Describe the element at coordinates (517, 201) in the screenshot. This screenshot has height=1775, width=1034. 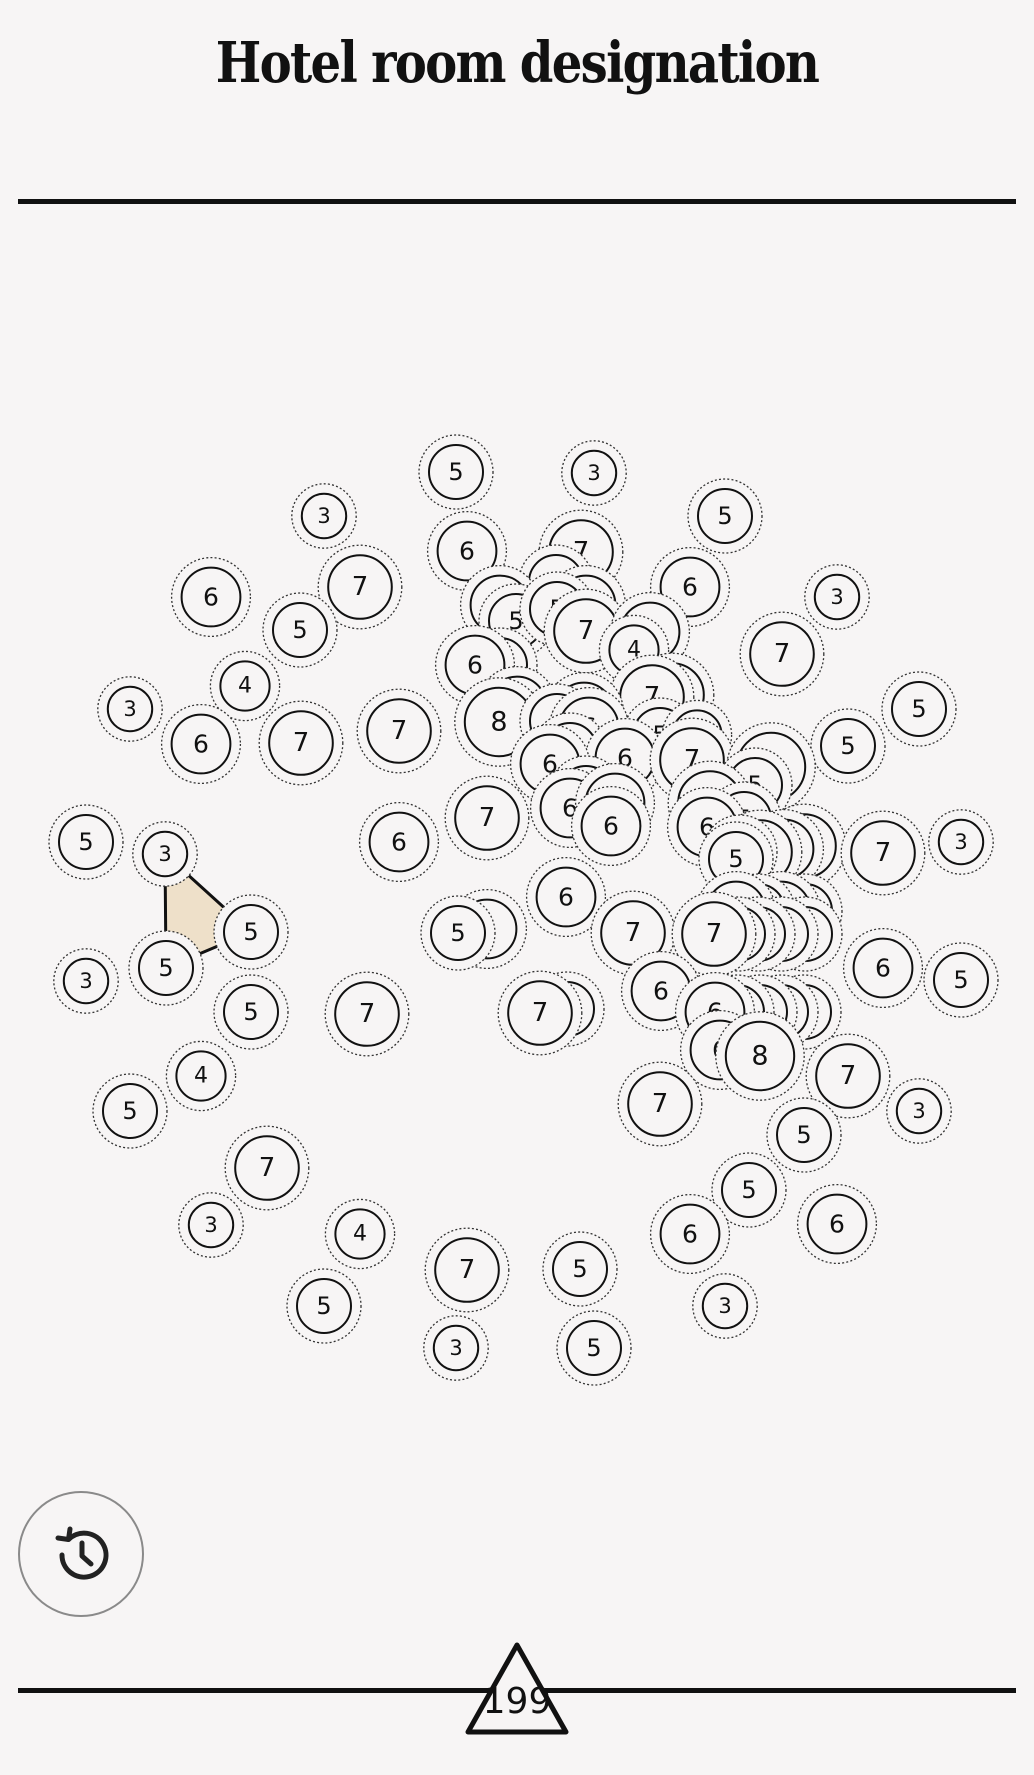
I see `header-divider` at that location.